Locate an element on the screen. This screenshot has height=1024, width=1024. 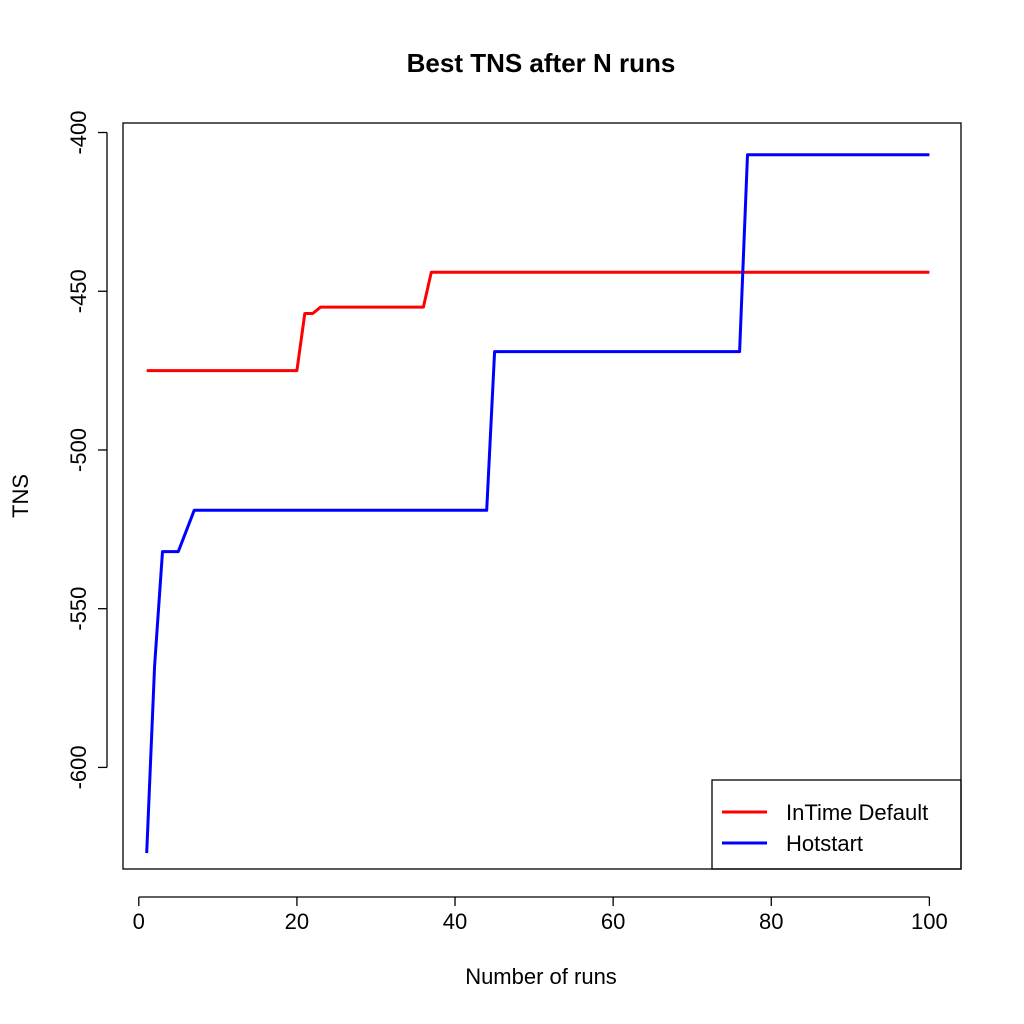
x-tick-label: 0 is located at coordinates (139, 921).